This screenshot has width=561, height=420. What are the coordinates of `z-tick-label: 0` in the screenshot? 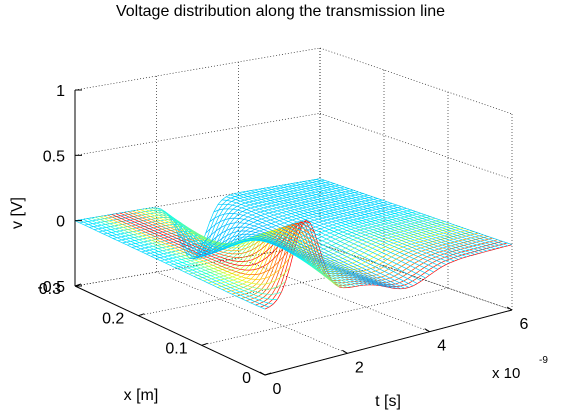 It's located at (60, 222).